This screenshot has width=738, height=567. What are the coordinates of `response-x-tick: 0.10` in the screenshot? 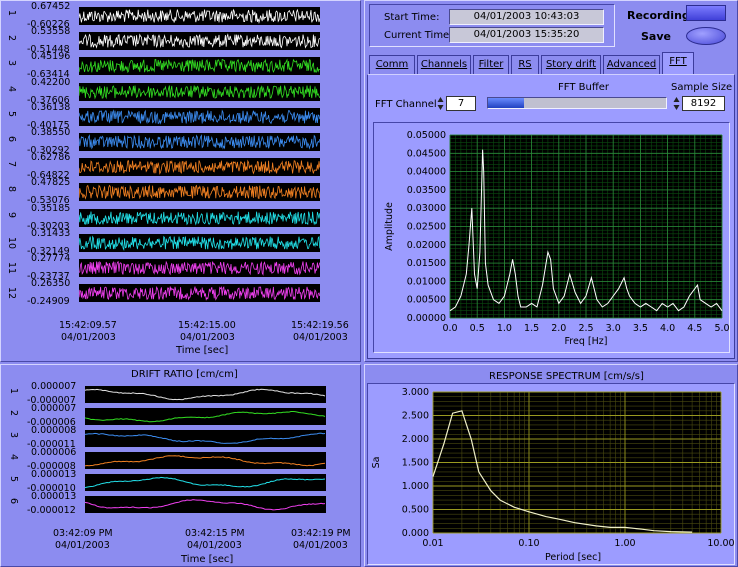 It's located at (528, 543).